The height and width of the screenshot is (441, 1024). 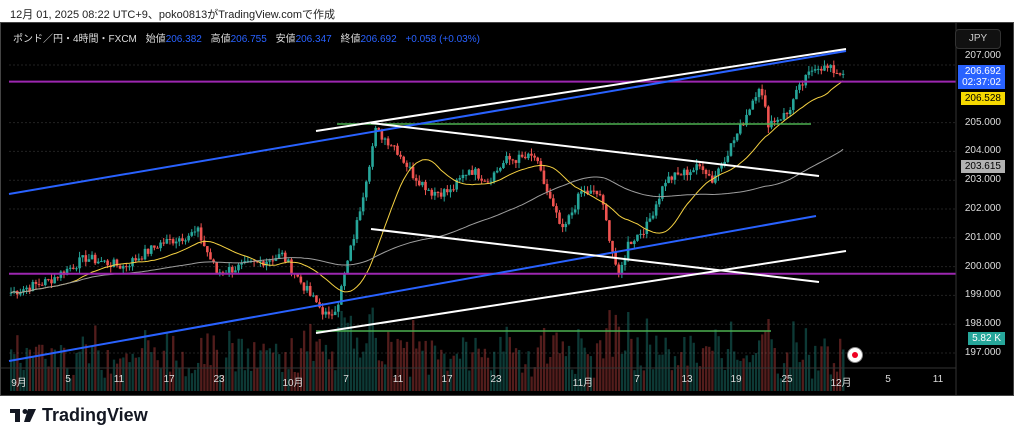 What do you see at coordinates (978, 39) in the screenshot?
I see `currency-button: JPY` at bounding box center [978, 39].